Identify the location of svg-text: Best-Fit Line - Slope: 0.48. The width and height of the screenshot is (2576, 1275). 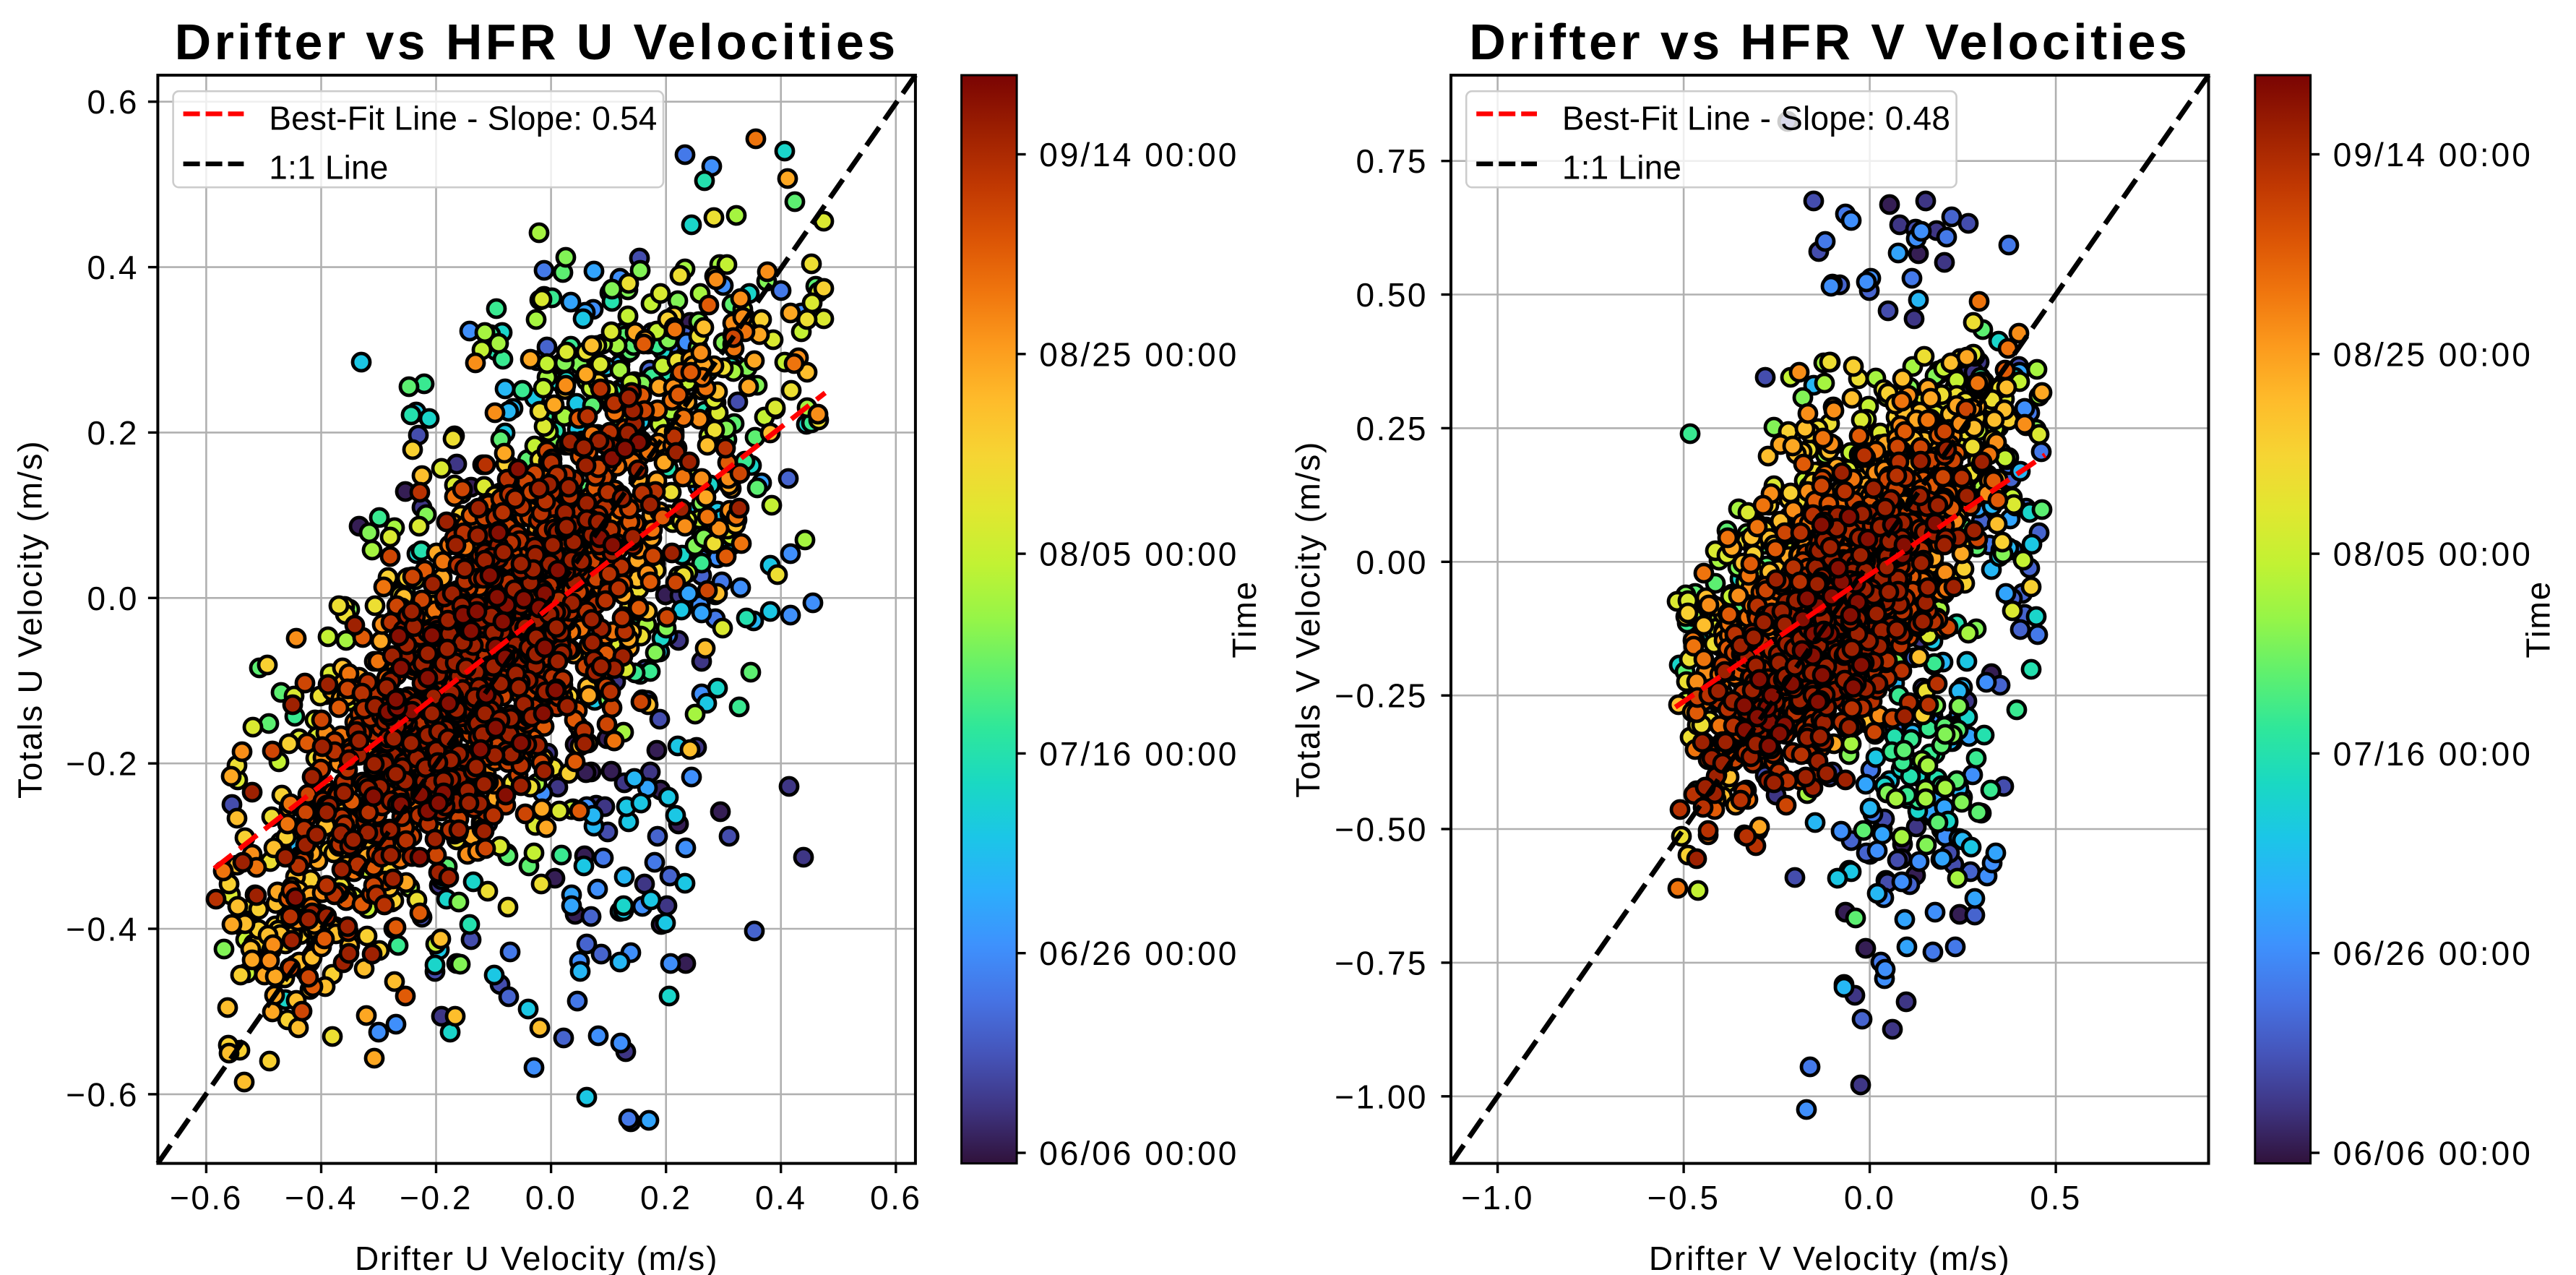
(1756, 118).